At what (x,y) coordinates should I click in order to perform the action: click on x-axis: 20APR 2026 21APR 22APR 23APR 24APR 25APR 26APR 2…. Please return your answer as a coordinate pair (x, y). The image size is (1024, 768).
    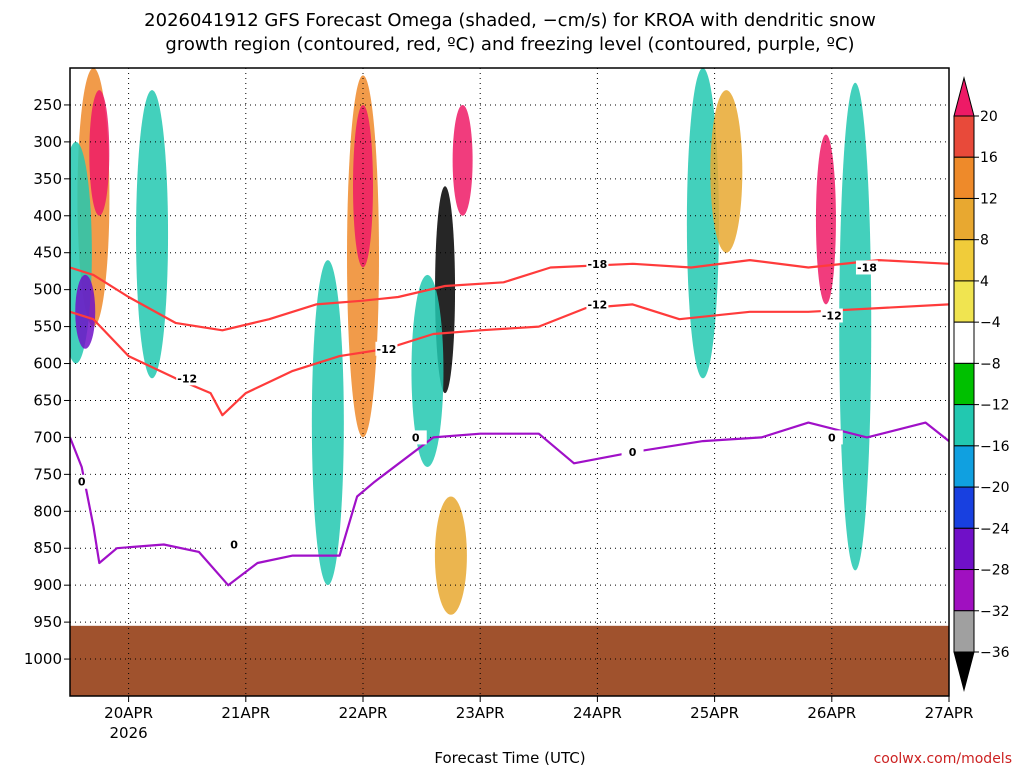
    Looking at the image, I should click on (538, 719).